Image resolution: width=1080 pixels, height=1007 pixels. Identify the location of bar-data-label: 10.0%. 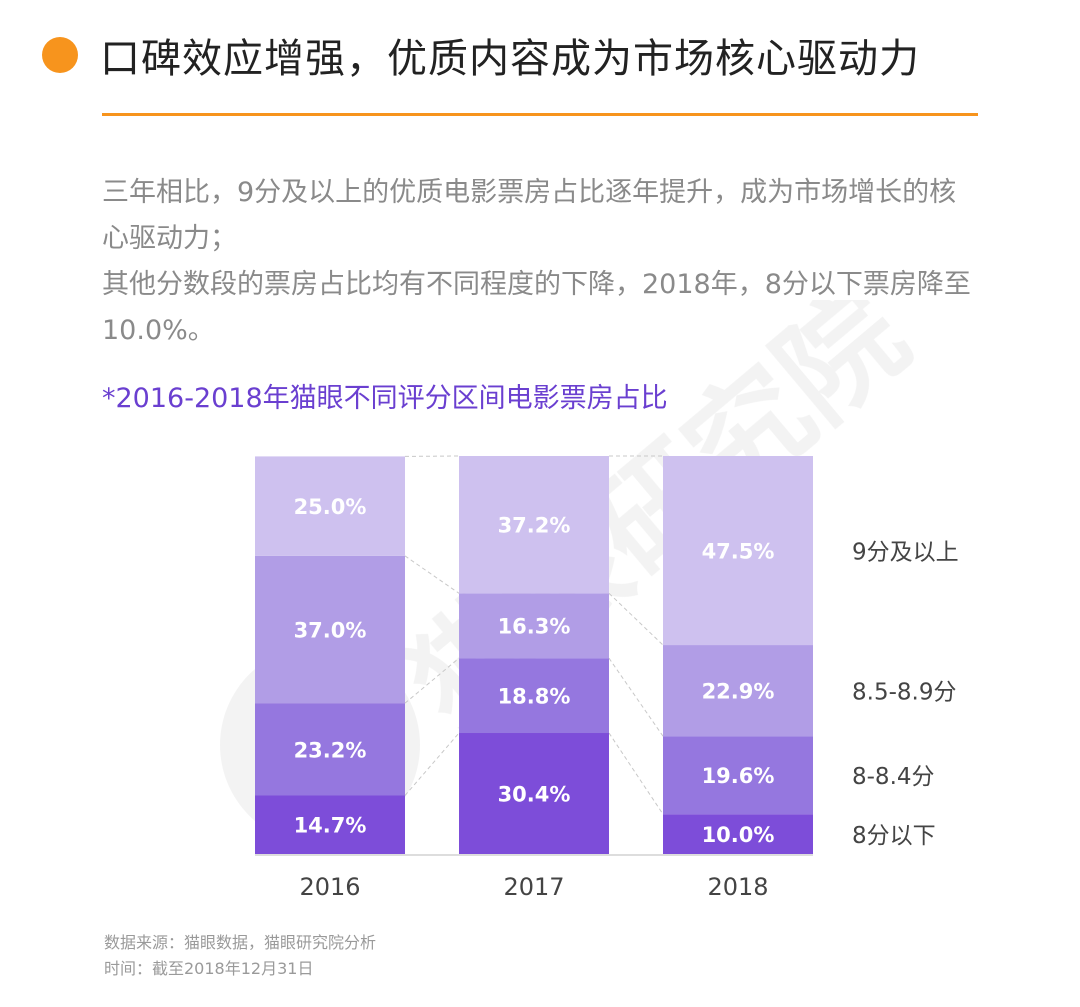
(738, 835).